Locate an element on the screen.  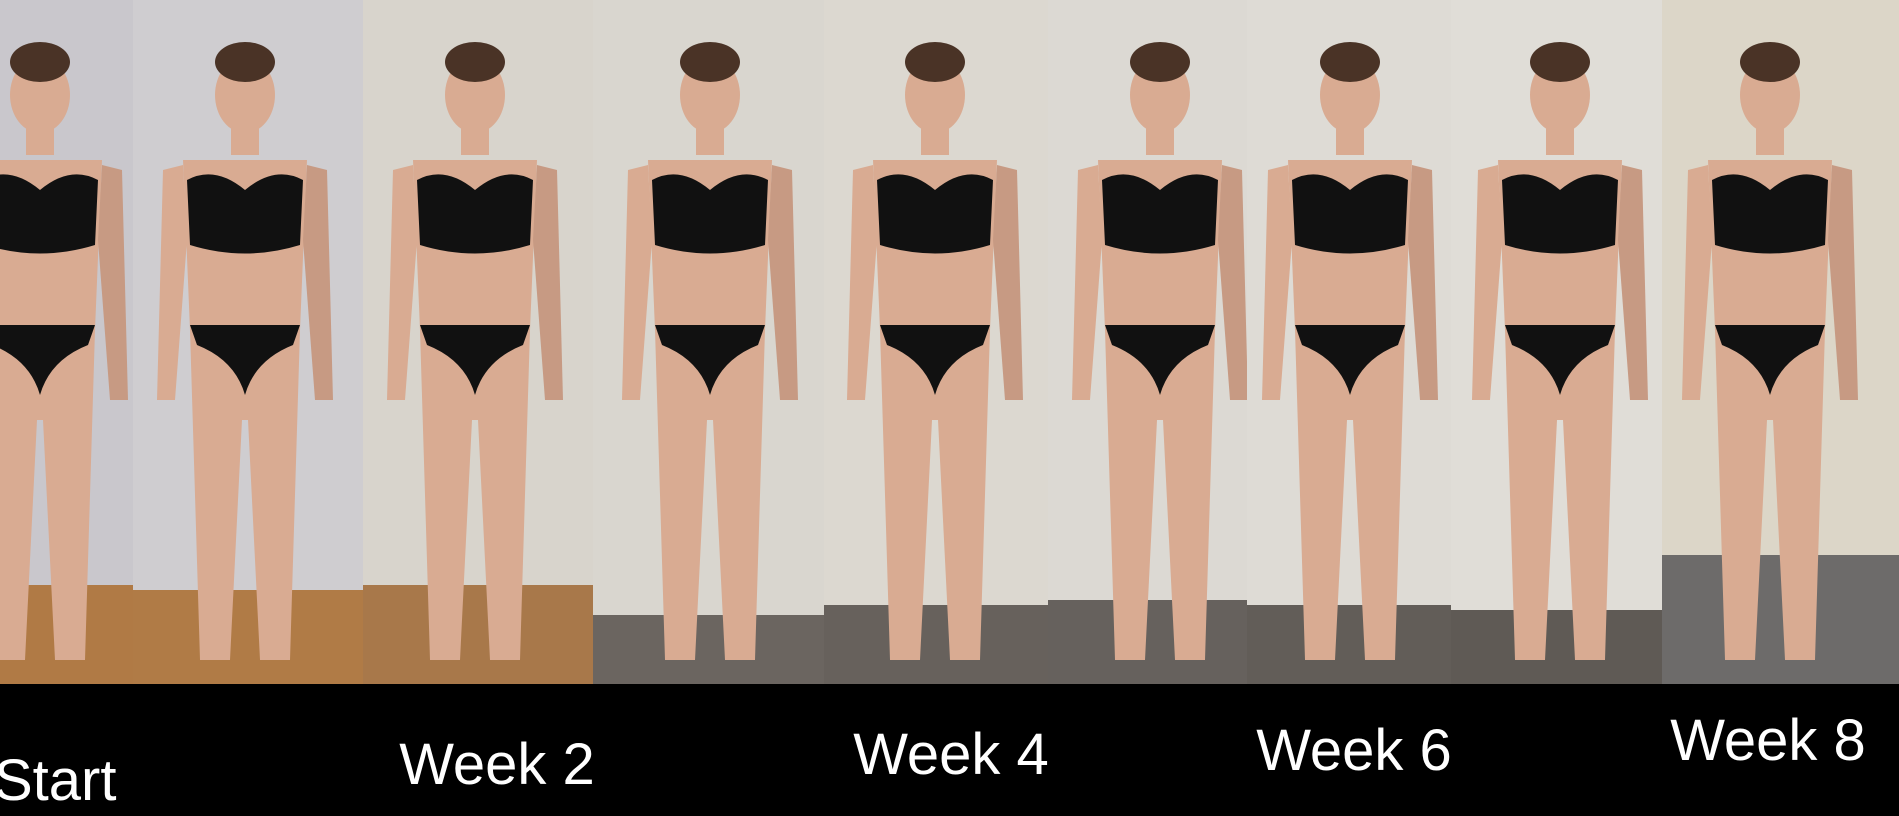
caption: Week 2 is located at coordinates (497, 764).